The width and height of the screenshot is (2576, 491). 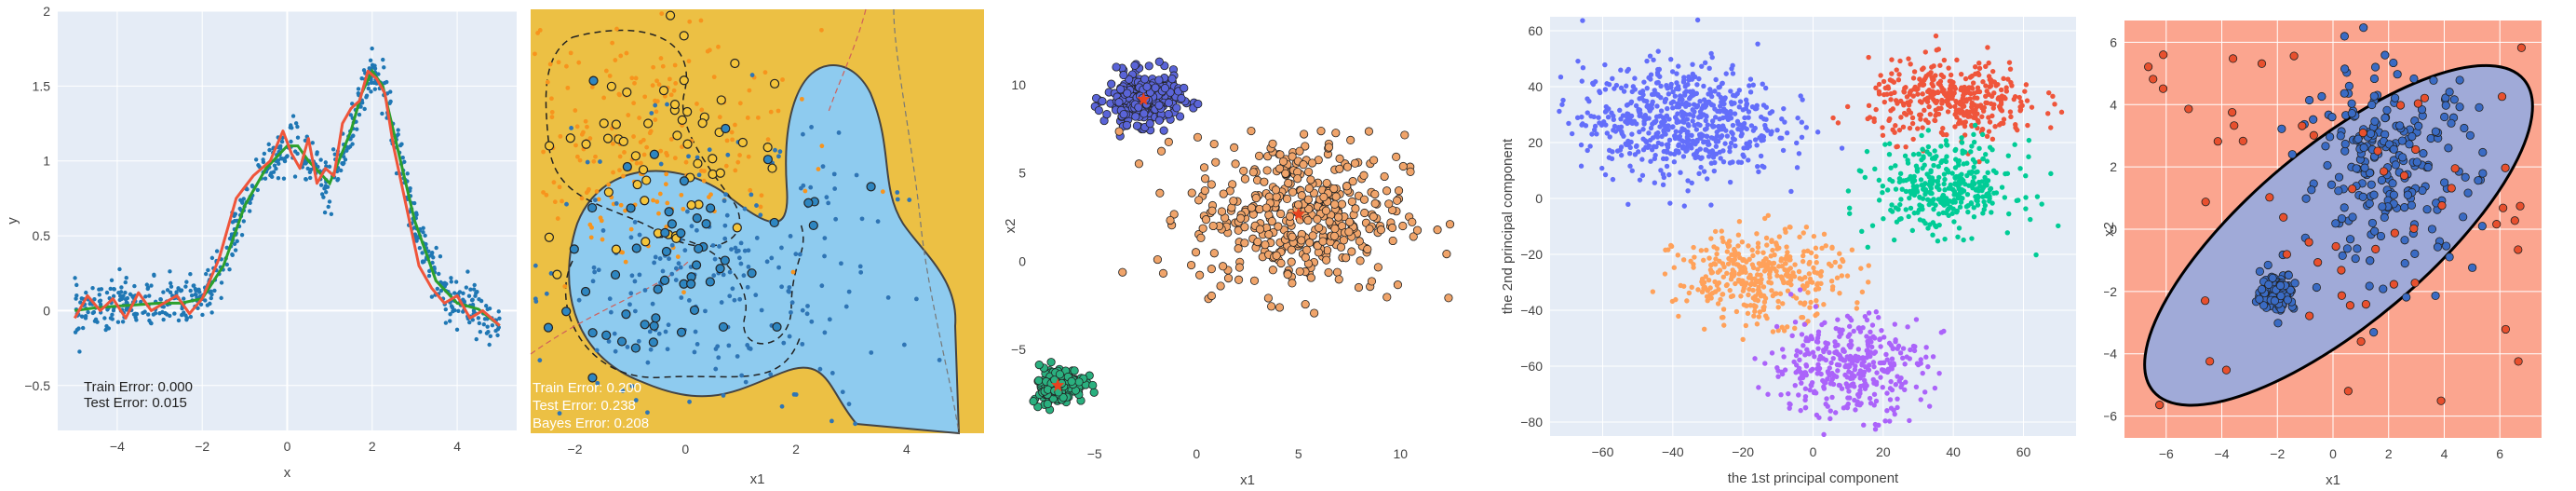 I want to click on class-b-point, so click(x=2234, y=125).